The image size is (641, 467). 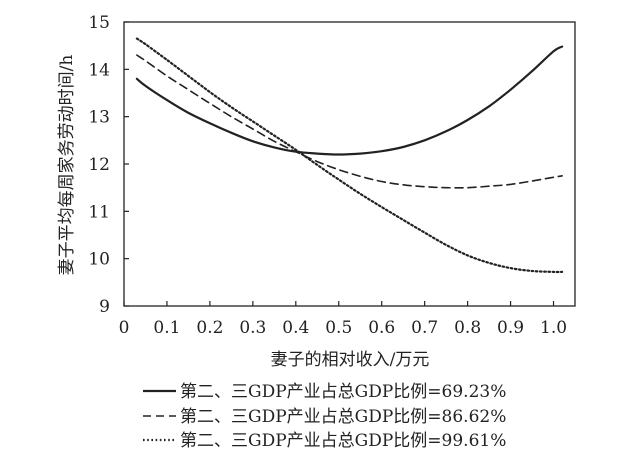 I want to click on x-tick-label: 0.4, so click(x=295, y=328).